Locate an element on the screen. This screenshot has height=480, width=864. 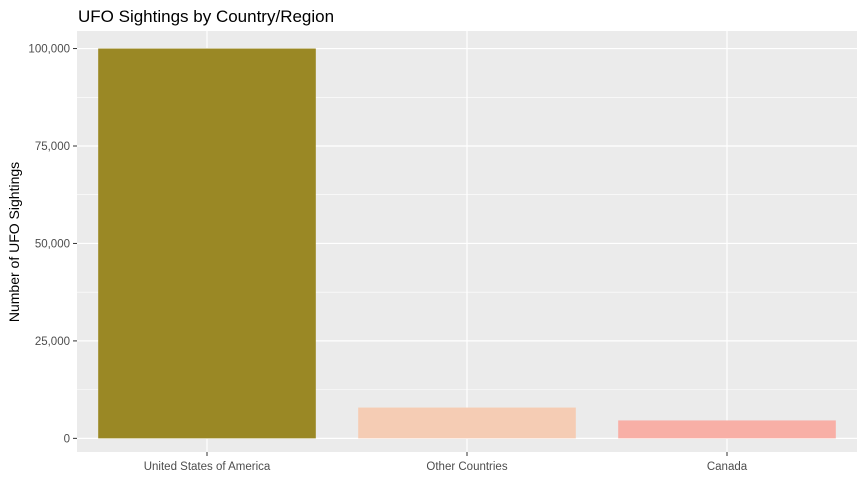
y-tick-label: 75,000 is located at coordinates (52, 147).